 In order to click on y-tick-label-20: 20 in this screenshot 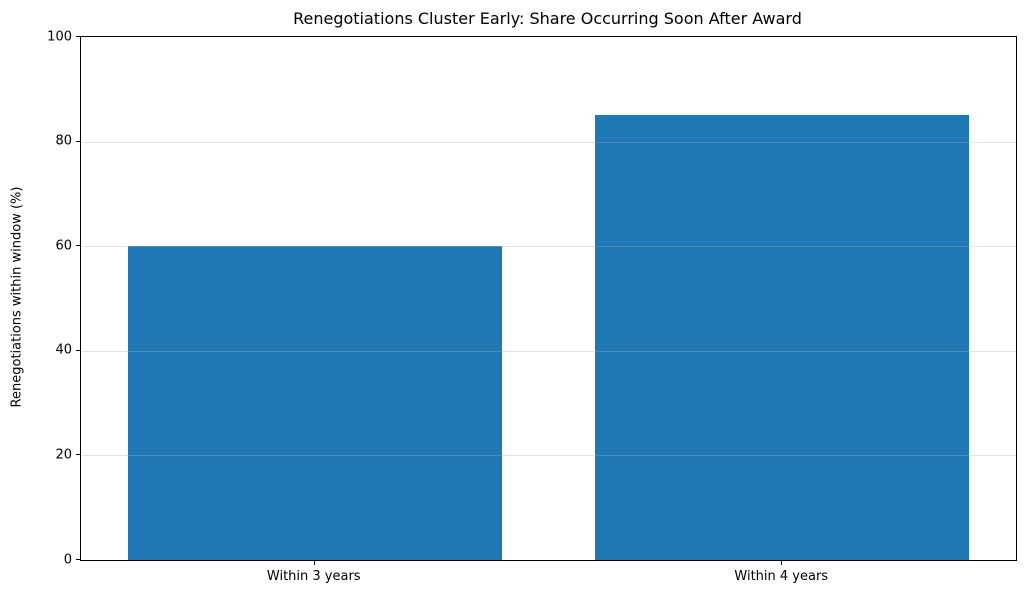, I will do `click(63, 455)`.